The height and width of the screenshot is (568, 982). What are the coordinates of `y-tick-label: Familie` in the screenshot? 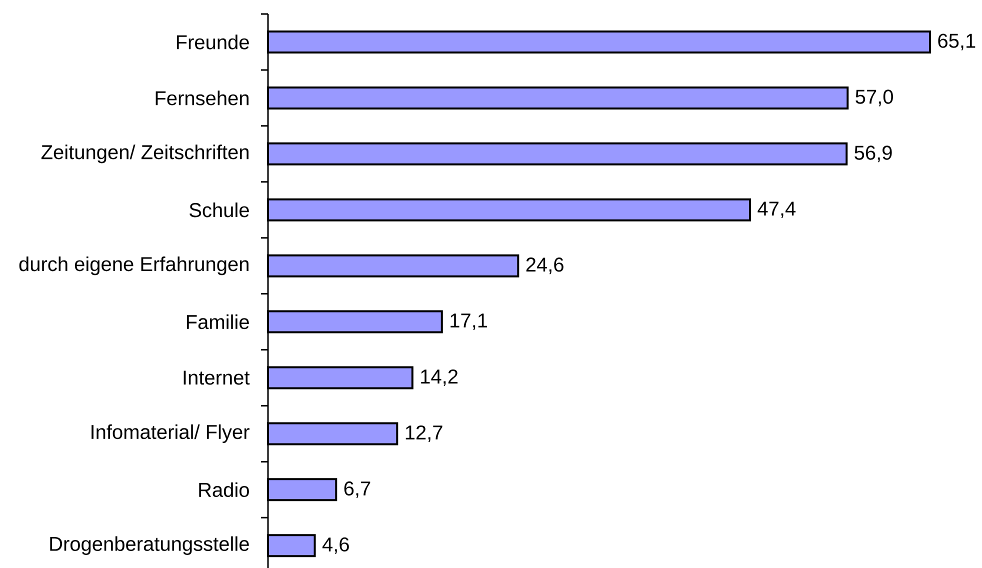 It's located at (217, 322).